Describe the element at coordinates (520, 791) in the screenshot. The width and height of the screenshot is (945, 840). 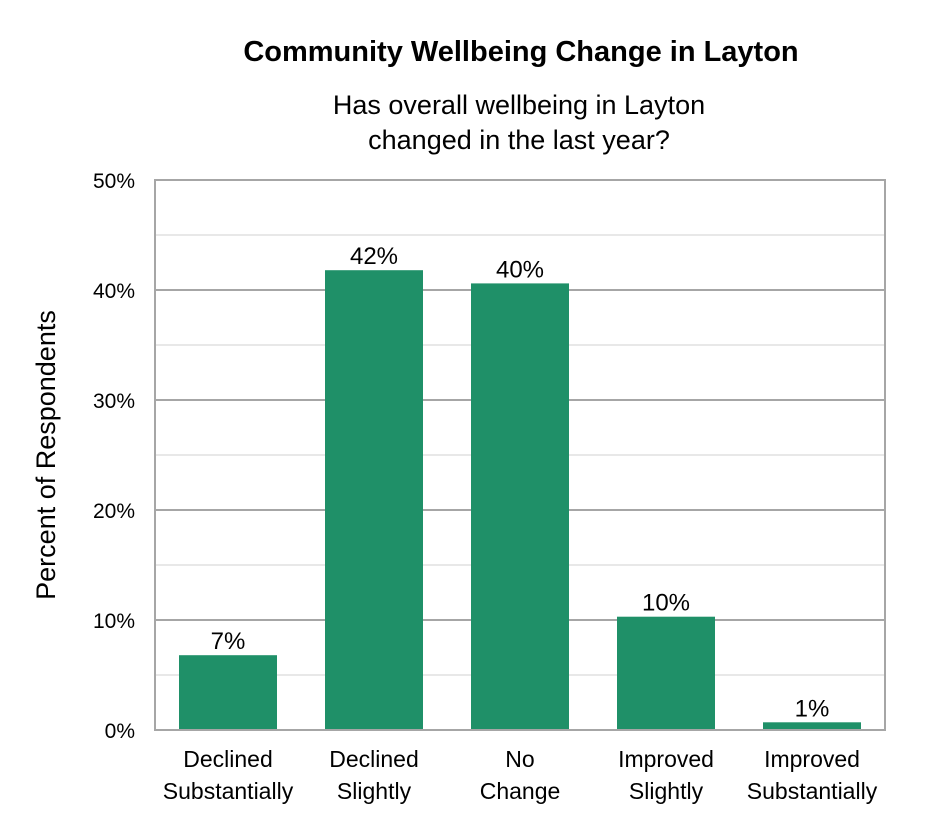
I see `x-tick-label: Change` at that location.